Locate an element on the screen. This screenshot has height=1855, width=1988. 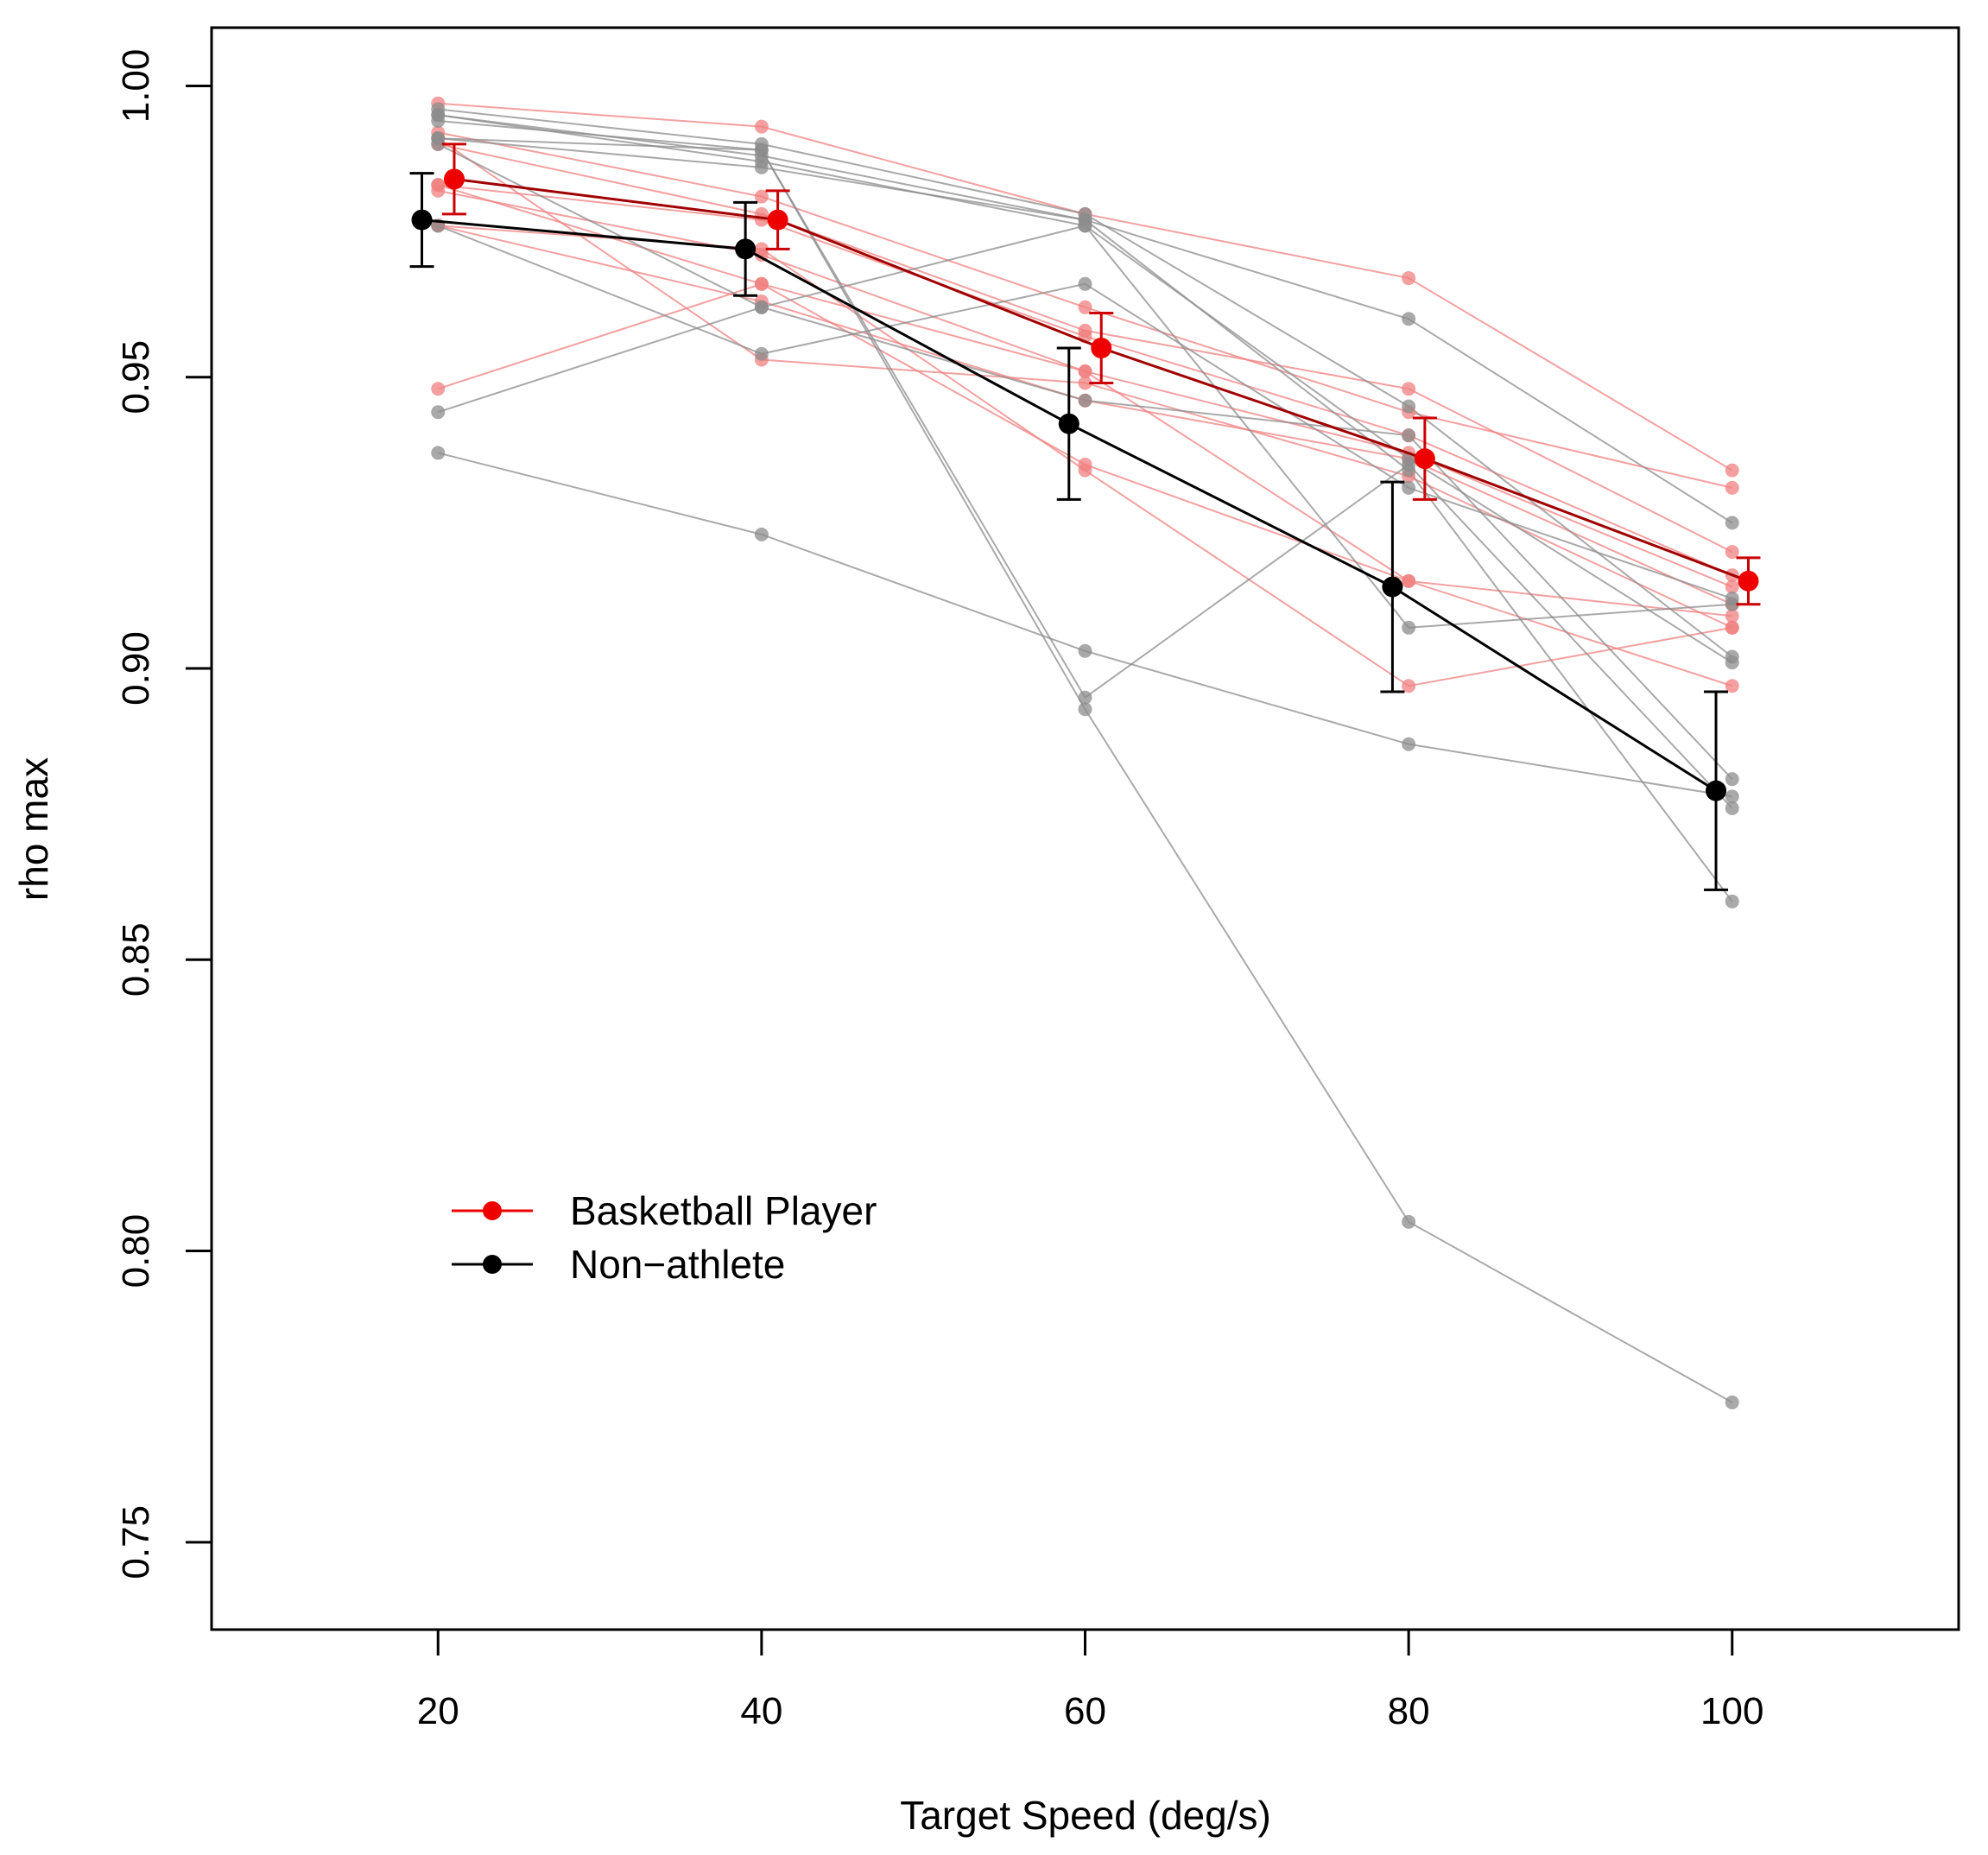
legend-marker-basketball is located at coordinates (492, 1210).